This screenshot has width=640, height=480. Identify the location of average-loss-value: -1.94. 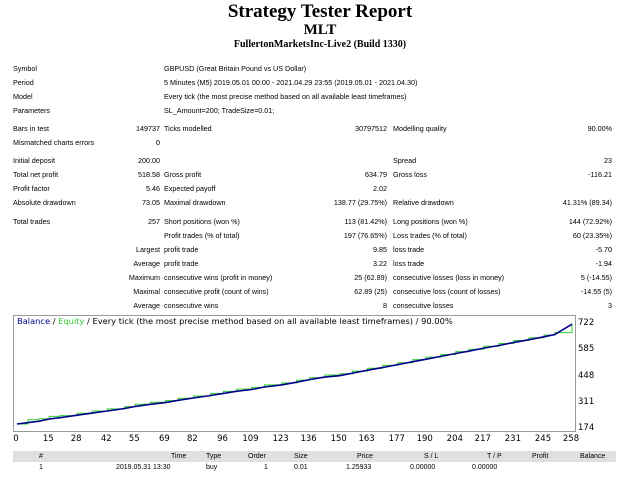
(603, 263).